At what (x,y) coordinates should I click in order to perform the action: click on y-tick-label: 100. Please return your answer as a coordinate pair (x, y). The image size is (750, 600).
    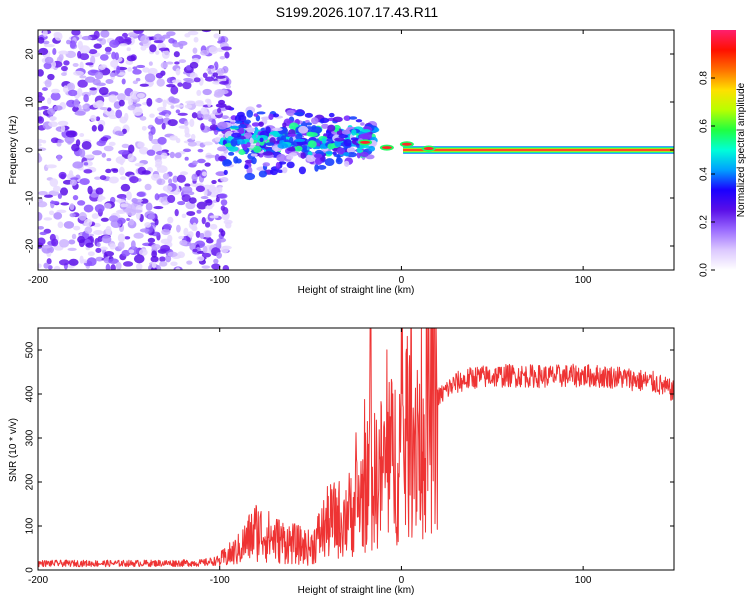
    Looking at the image, I should click on (30, 525).